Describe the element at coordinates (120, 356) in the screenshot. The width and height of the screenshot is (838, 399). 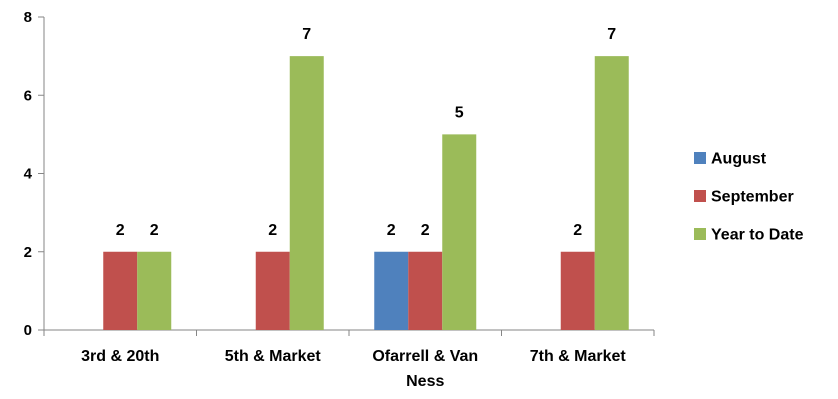
I see `x-tick-label: 3rd & 20th` at that location.